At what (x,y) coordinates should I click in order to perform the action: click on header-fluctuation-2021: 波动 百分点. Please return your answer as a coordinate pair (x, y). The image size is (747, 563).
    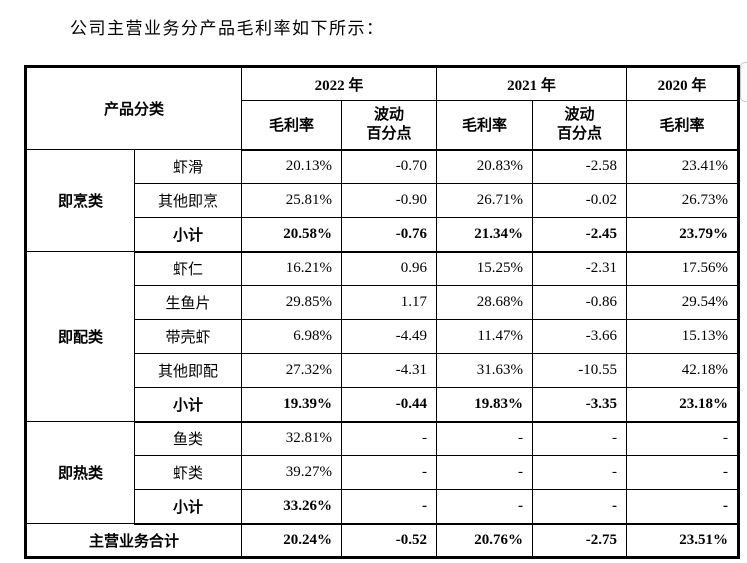
    Looking at the image, I should click on (580, 125).